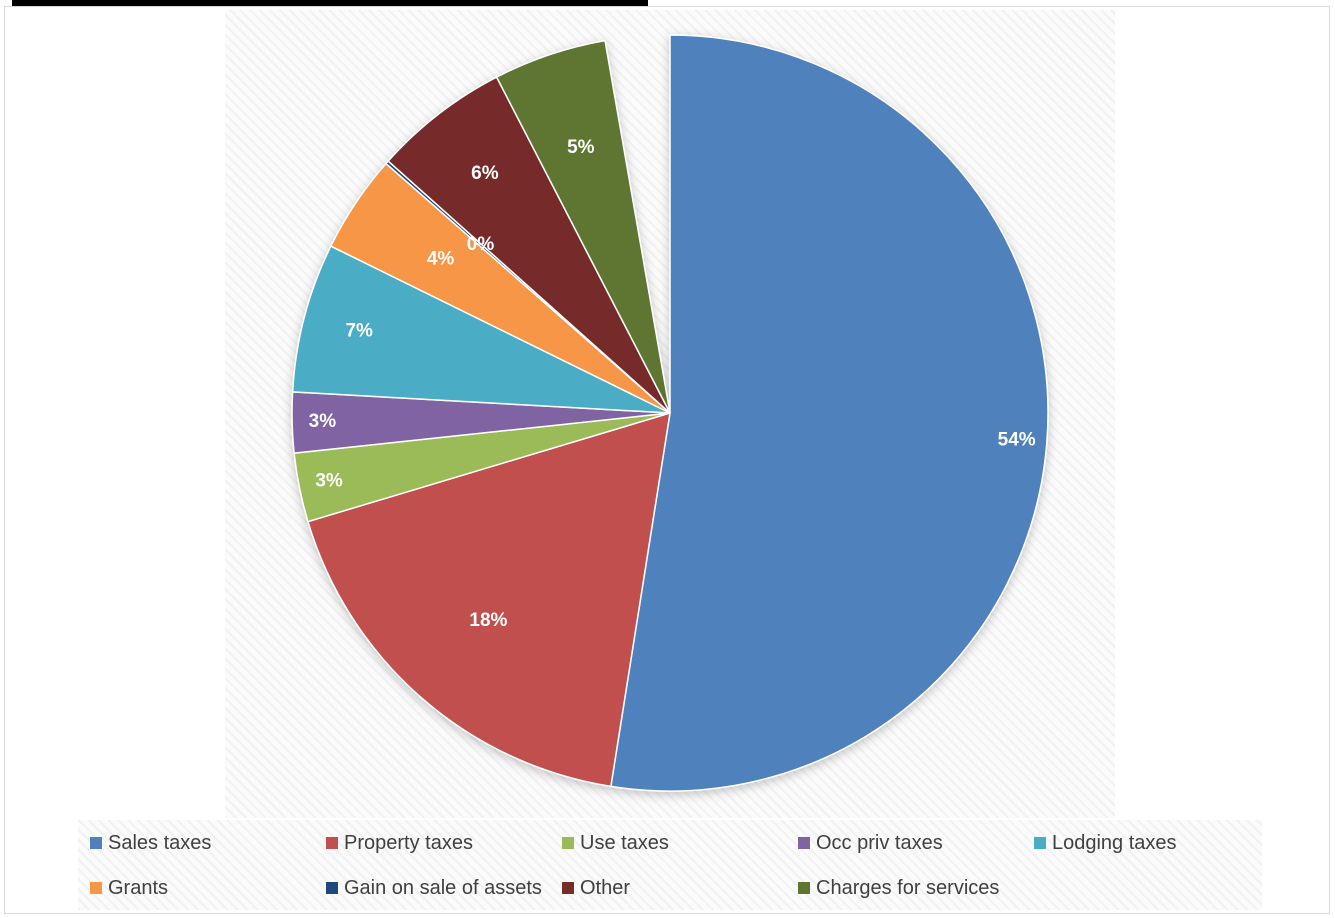  I want to click on legend-item-use-taxes: Use taxes, so click(615, 843).